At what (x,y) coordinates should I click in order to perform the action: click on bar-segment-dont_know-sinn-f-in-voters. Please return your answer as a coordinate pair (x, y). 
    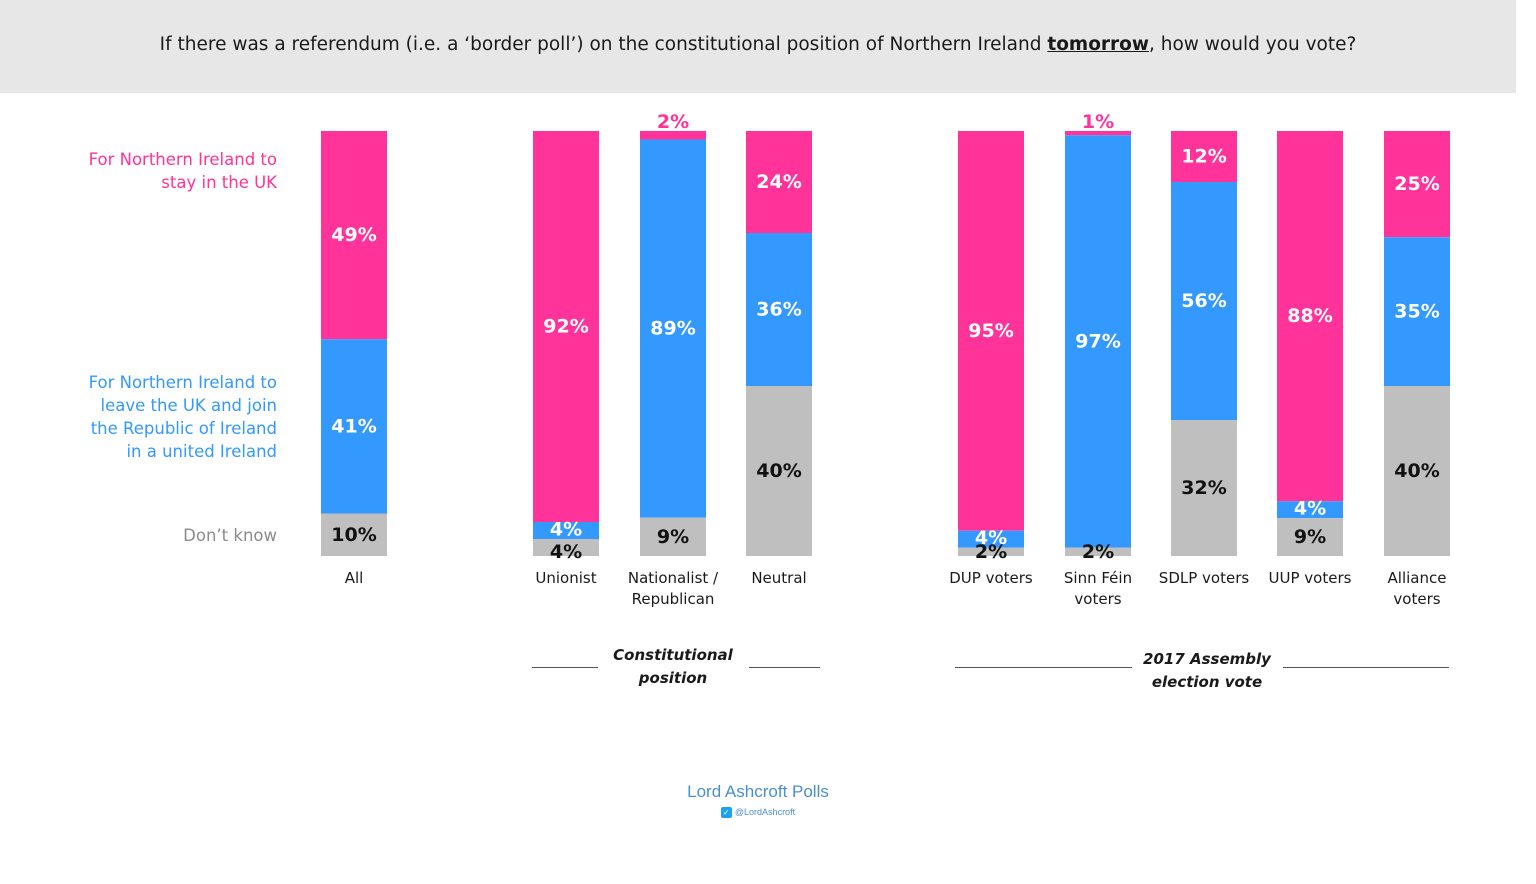
    Looking at the image, I should click on (1098, 551).